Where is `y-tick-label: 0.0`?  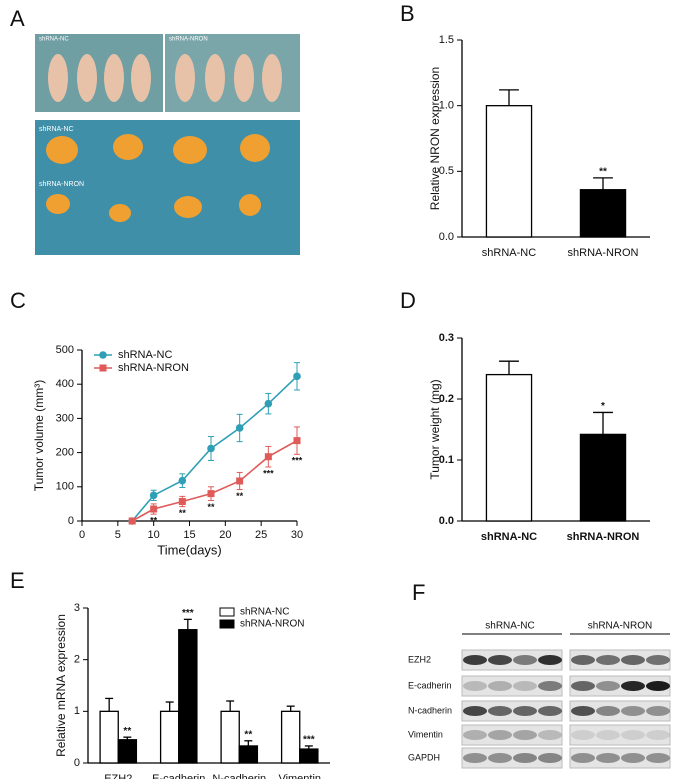 y-tick-label: 0.0 is located at coordinates (446, 521).